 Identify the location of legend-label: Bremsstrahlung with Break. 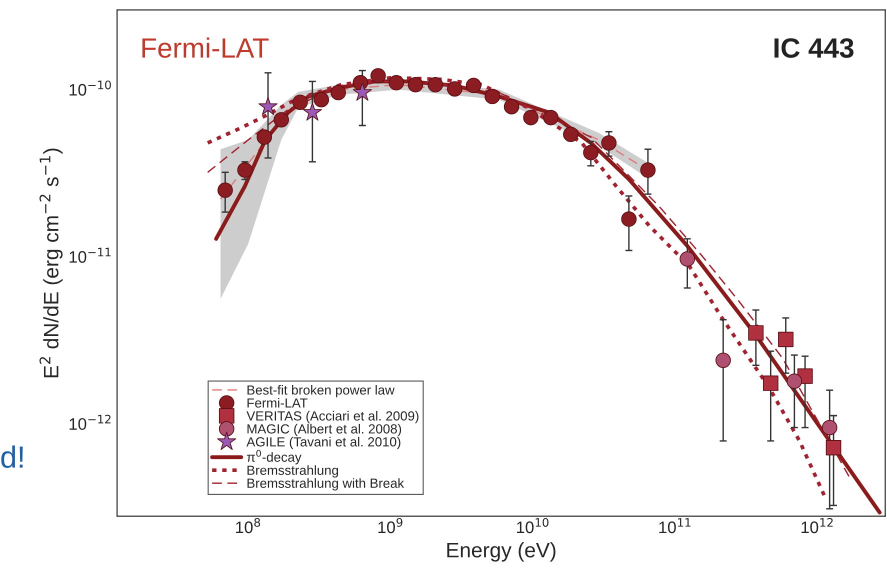
(326, 484).